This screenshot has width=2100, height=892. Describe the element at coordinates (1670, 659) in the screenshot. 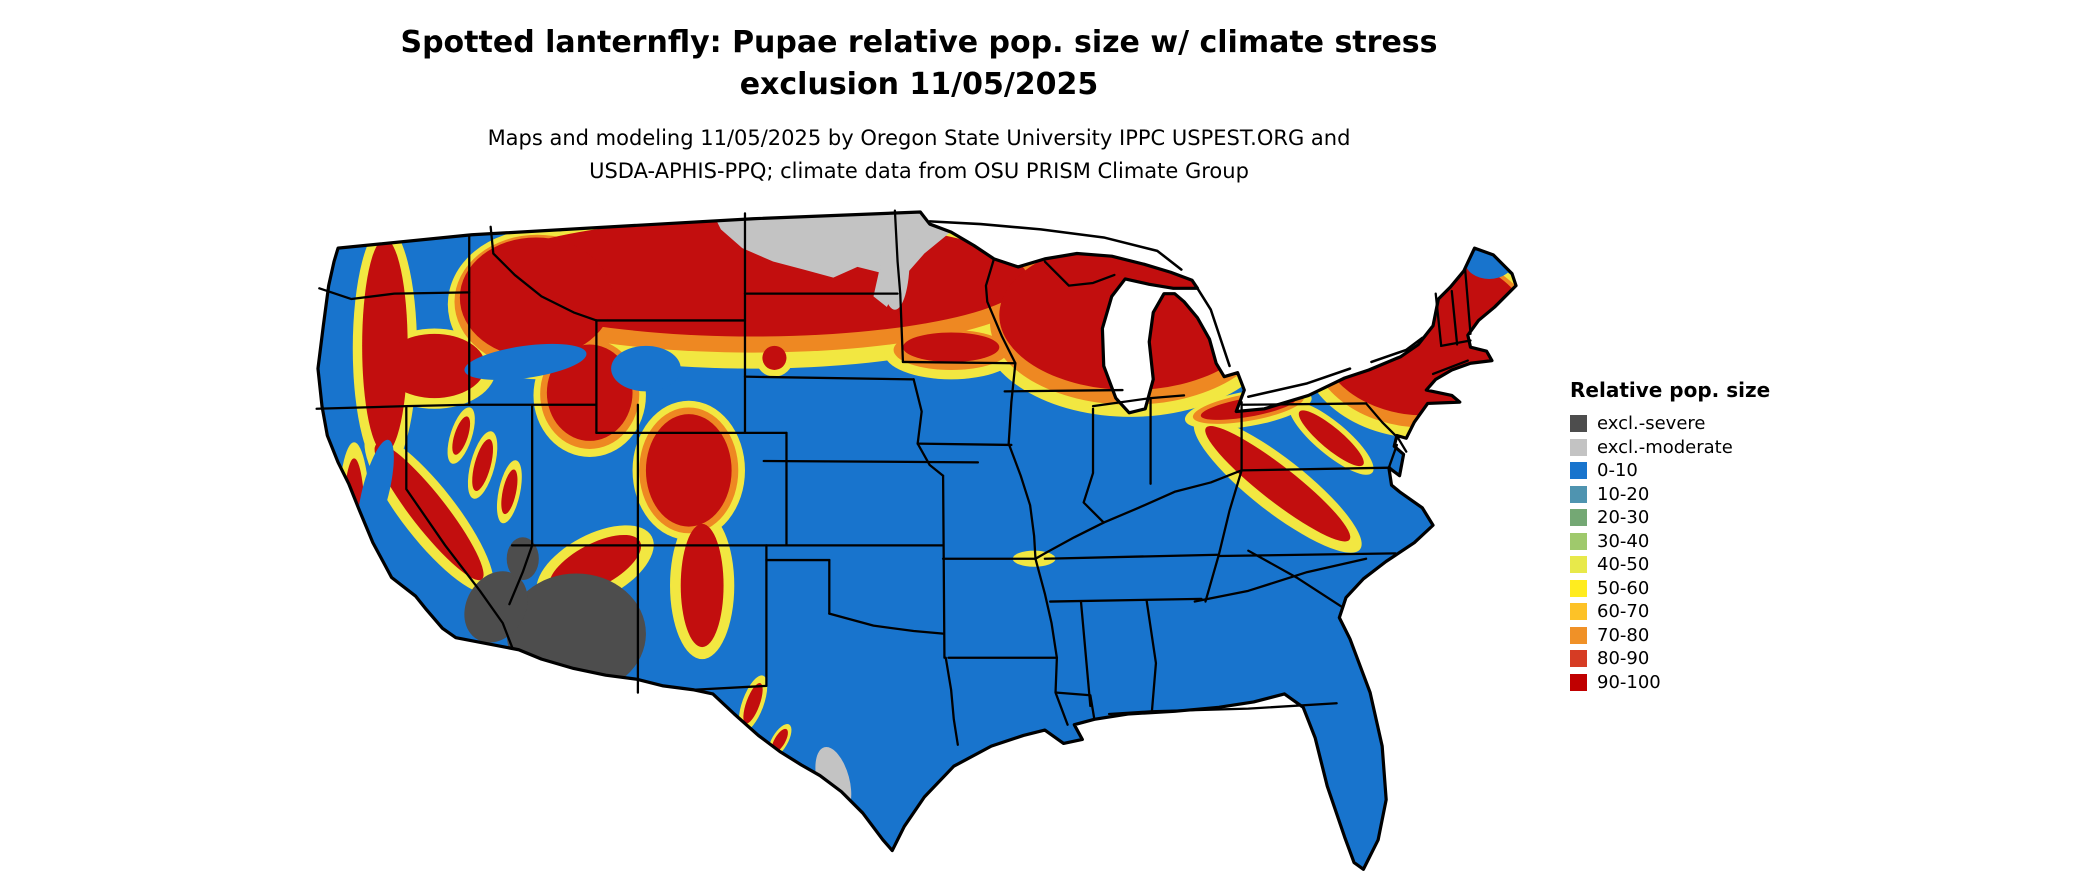

I see `legend-item: 80-90` at that location.